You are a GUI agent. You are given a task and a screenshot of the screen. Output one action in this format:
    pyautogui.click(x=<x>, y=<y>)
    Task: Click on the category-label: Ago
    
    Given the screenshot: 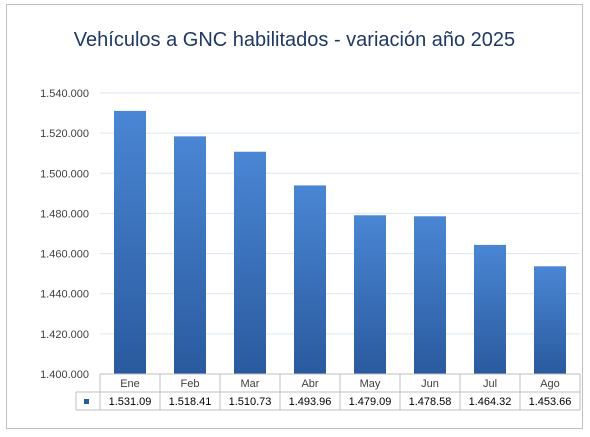 What is the action you would take?
    pyautogui.click(x=550, y=384)
    